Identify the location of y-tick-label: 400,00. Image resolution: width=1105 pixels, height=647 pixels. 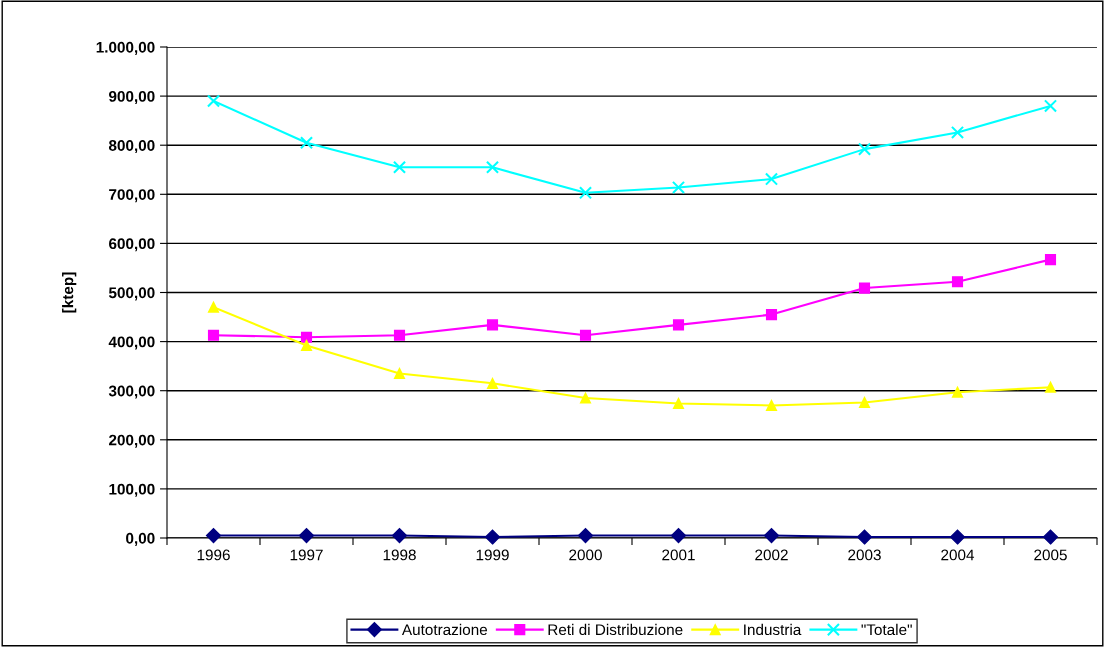
(131, 343).